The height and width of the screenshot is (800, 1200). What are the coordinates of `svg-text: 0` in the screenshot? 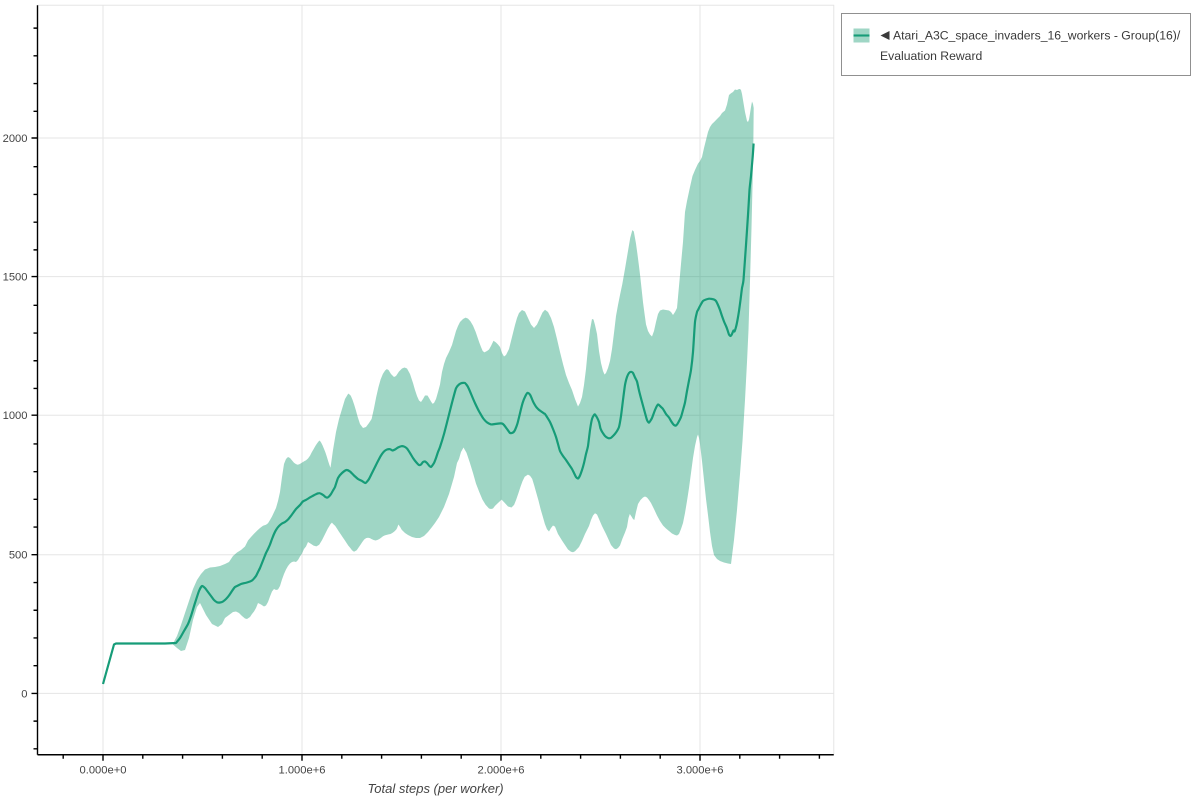 It's located at (24, 694).